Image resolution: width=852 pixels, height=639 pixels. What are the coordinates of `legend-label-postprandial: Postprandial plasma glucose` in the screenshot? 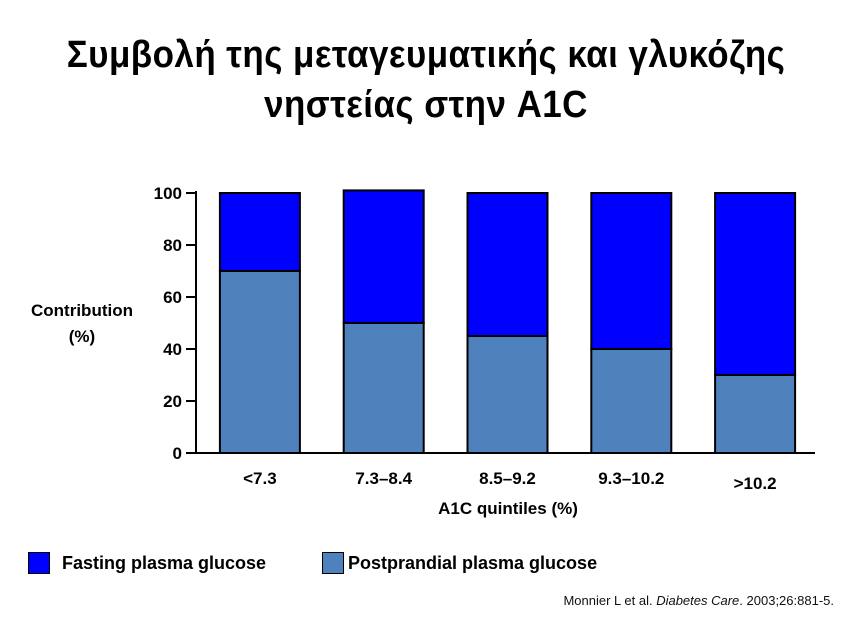 It's located at (473, 562).